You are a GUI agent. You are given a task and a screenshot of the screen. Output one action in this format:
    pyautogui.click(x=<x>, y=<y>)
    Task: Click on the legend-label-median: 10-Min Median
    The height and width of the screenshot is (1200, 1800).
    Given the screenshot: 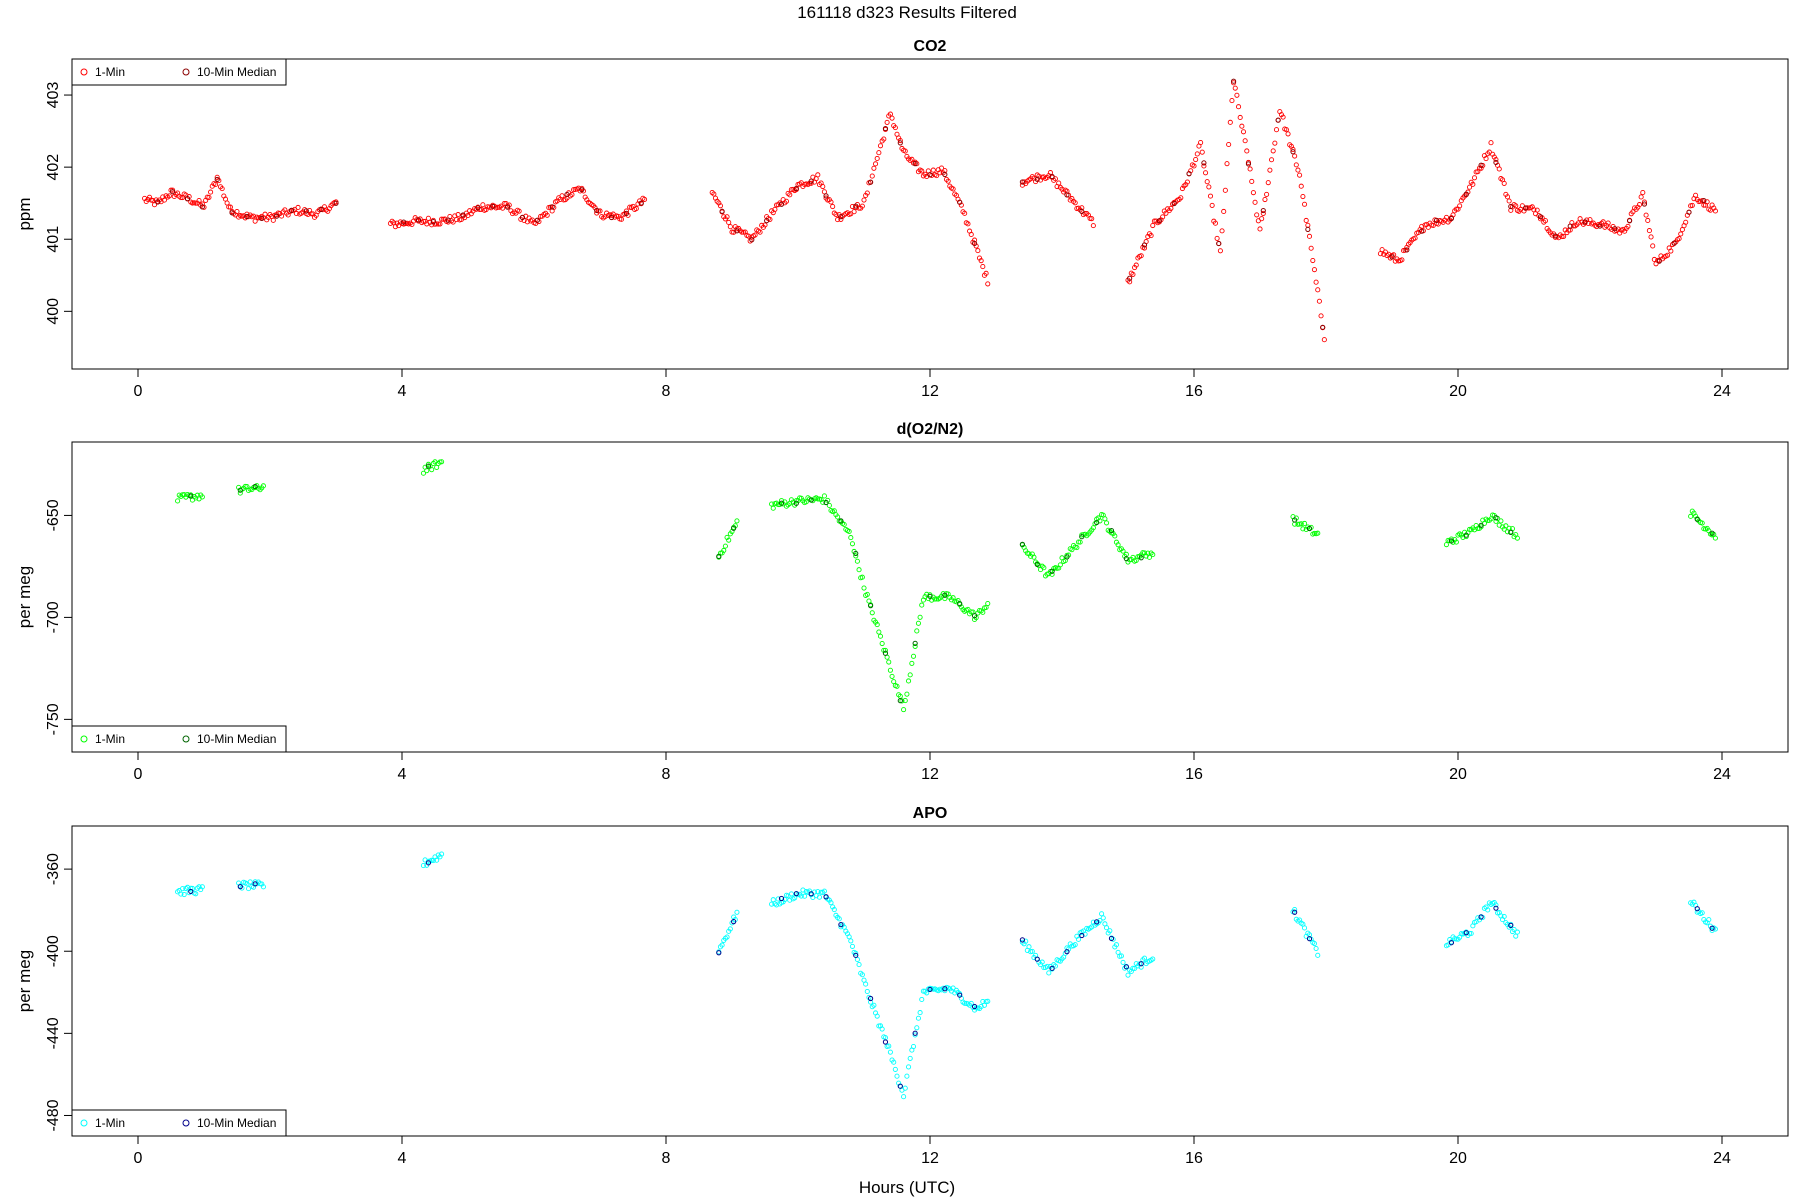 What is the action you would take?
    pyautogui.click(x=236, y=72)
    